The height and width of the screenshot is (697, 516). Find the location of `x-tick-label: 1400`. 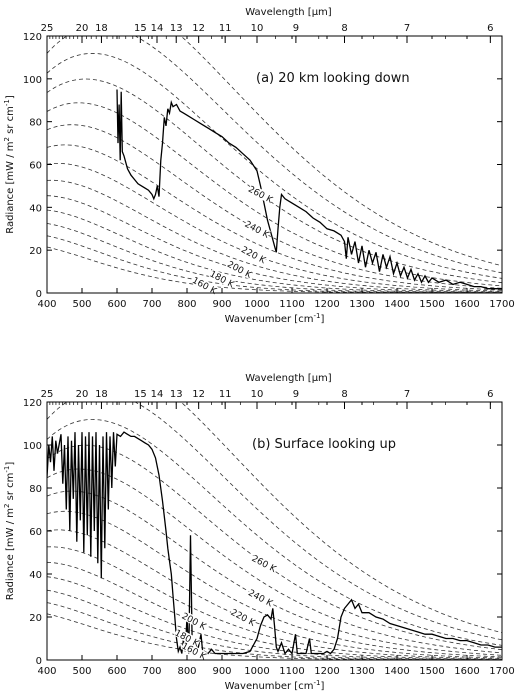

x-tick-label: 1400 is located at coordinates (396, 304).